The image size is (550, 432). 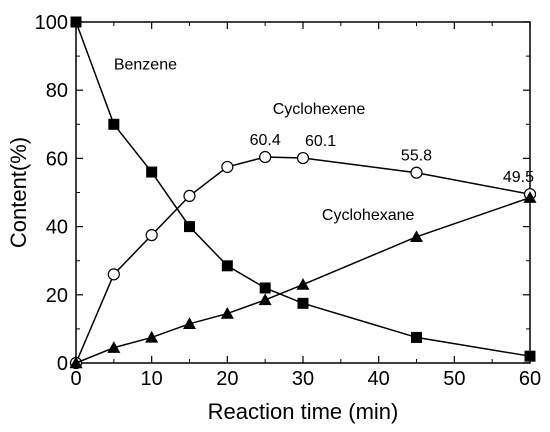 What do you see at coordinates (57, 228) in the screenshot?
I see `y-tick-label: 40` at bounding box center [57, 228].